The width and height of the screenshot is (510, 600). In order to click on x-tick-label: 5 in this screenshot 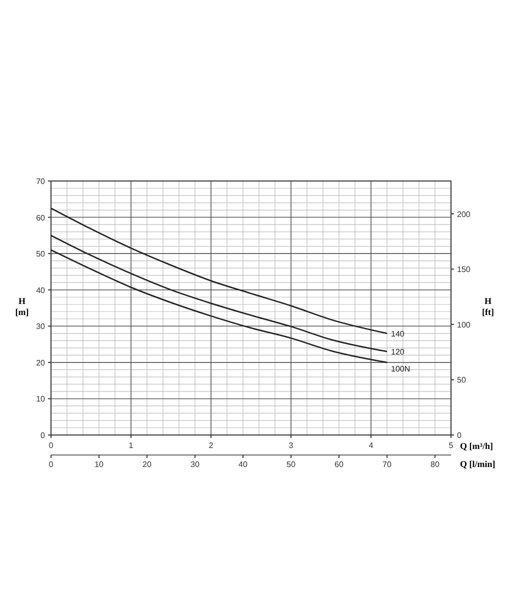, I will do `click(451, 445)`.